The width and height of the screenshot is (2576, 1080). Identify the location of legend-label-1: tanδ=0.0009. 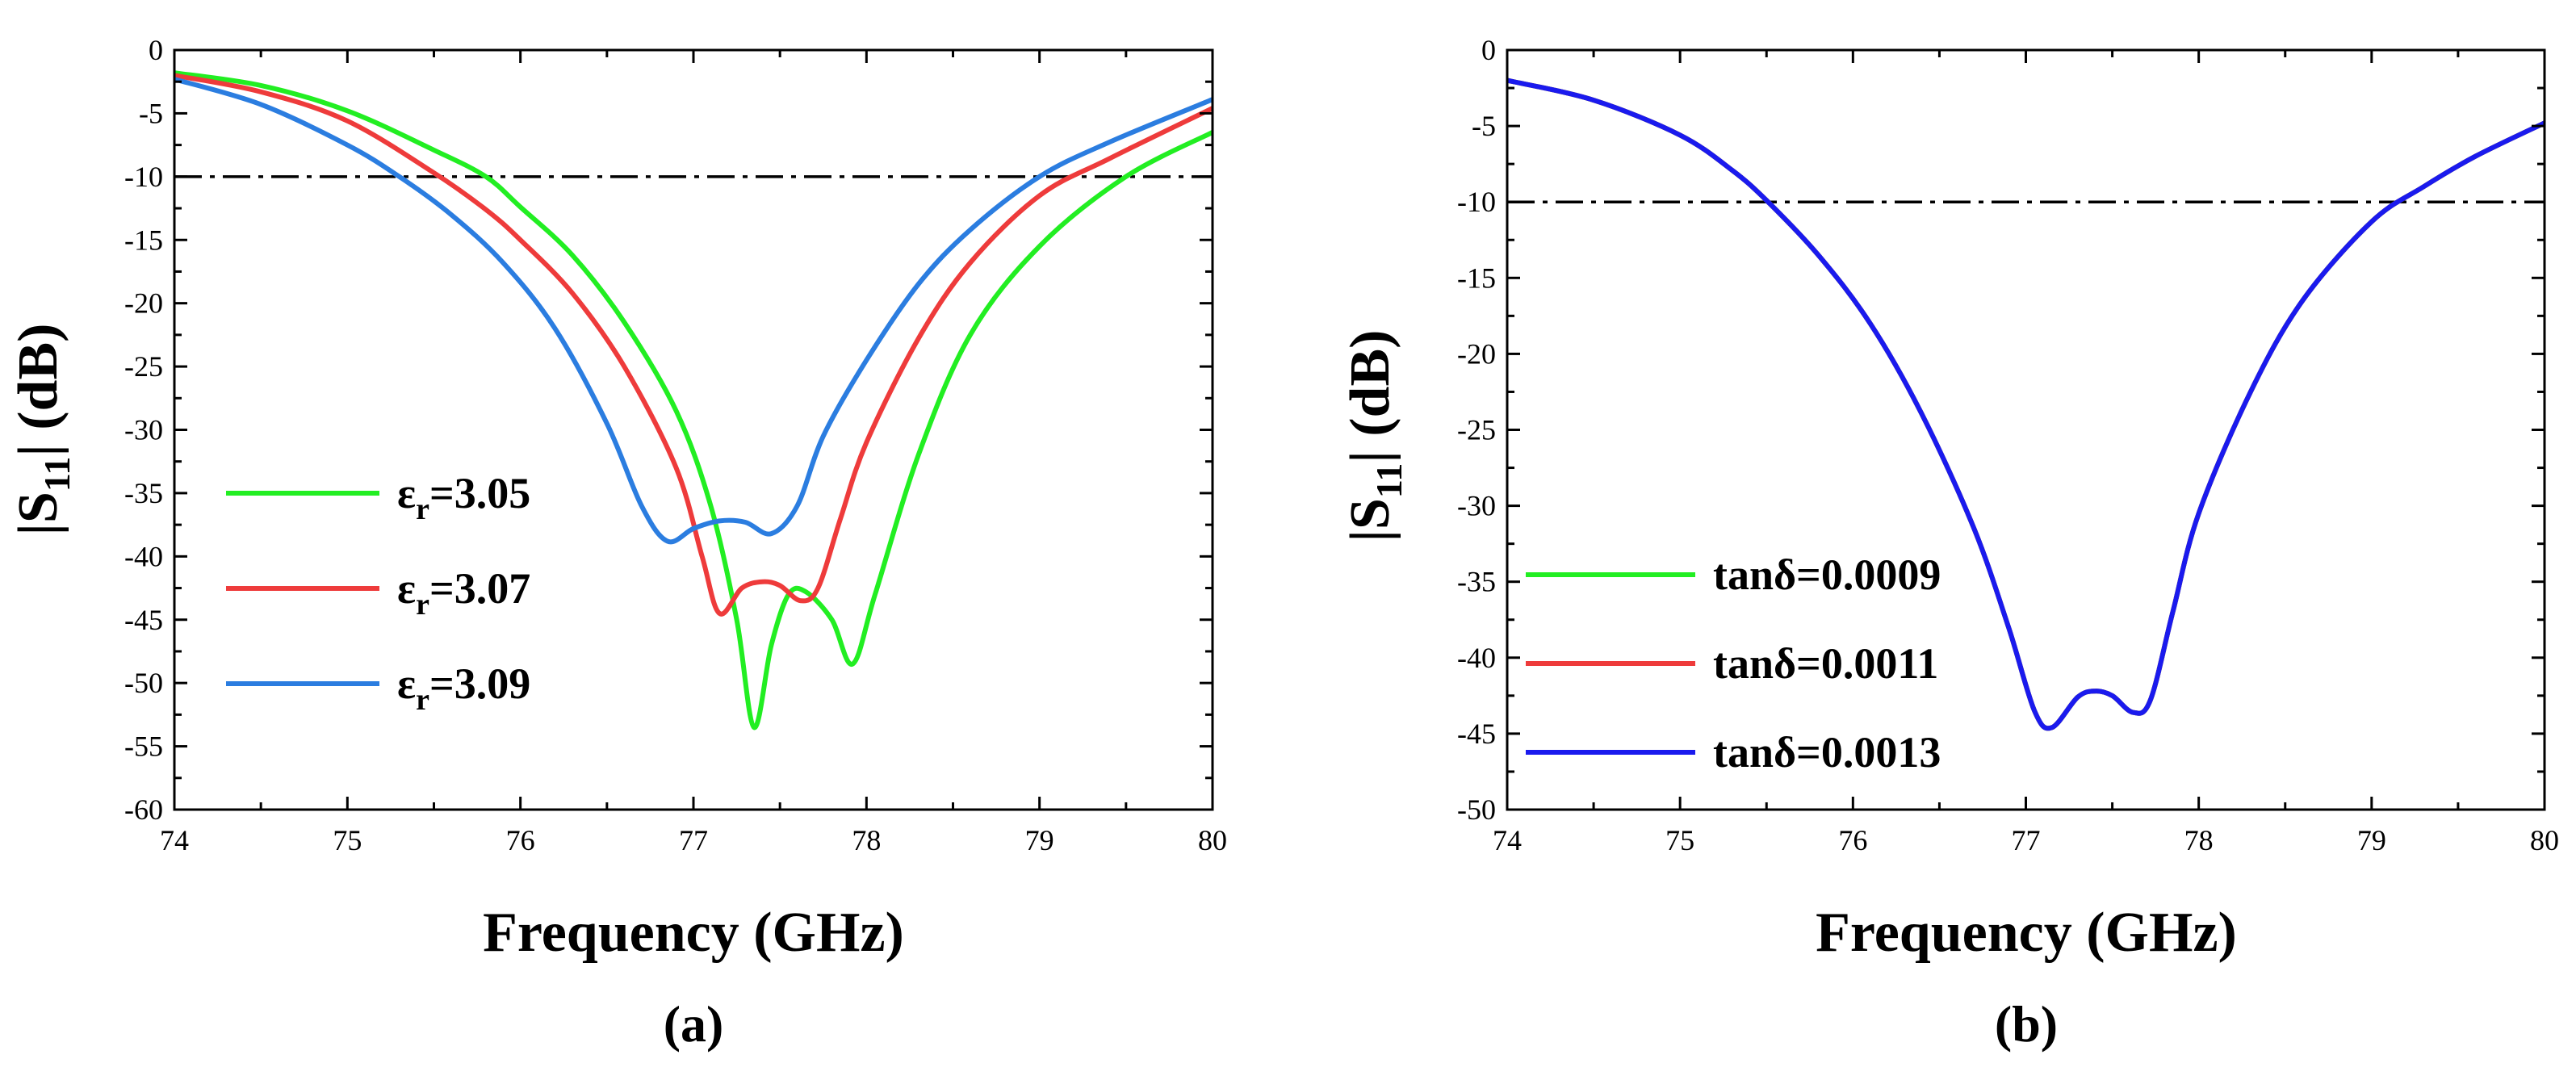
(1827, 574).